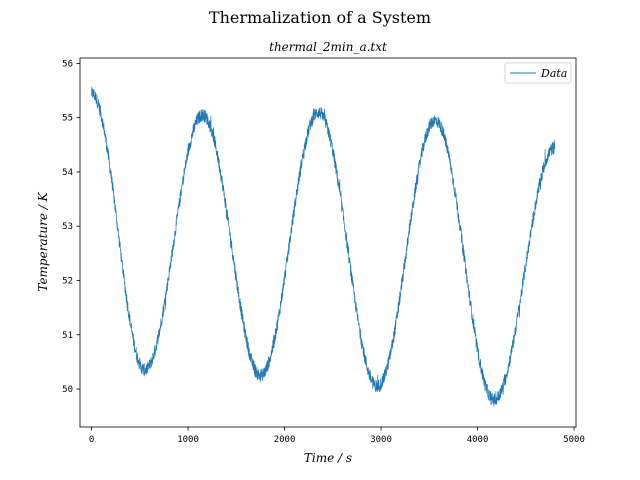  I want to click on x-tick-label: 3000, so click(381, 440).